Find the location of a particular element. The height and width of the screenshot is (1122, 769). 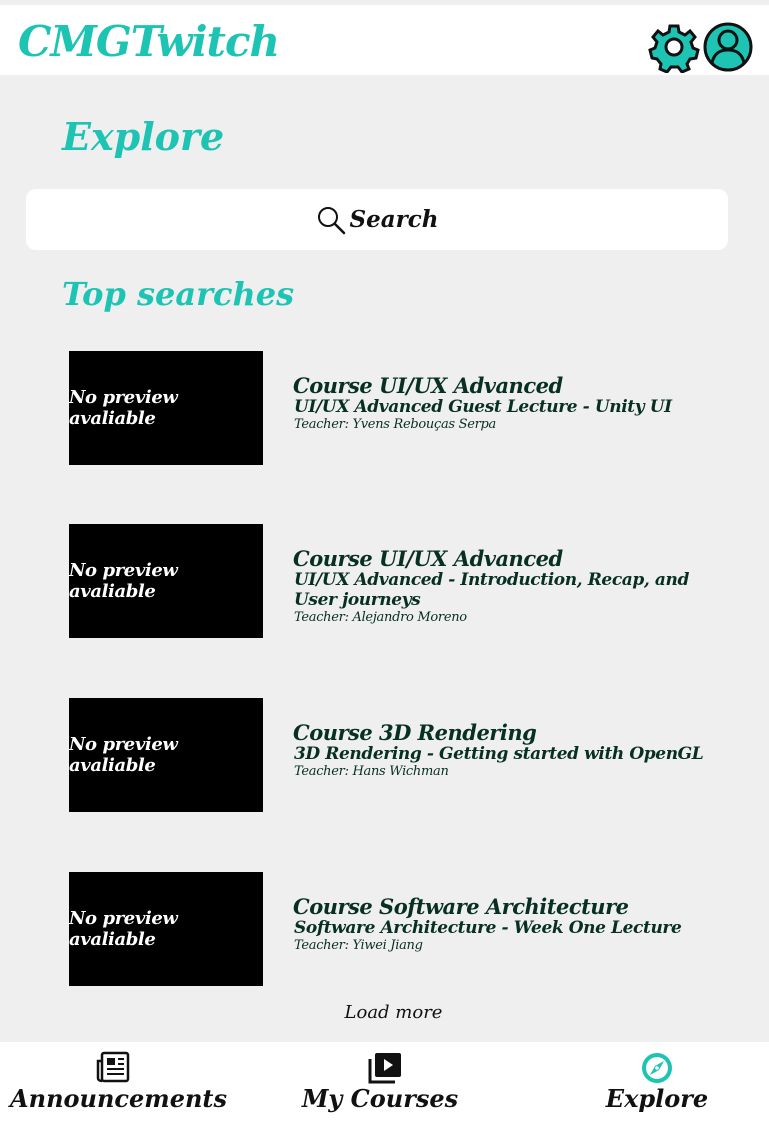

search-bar: Search is located at coordinates (377, 219).